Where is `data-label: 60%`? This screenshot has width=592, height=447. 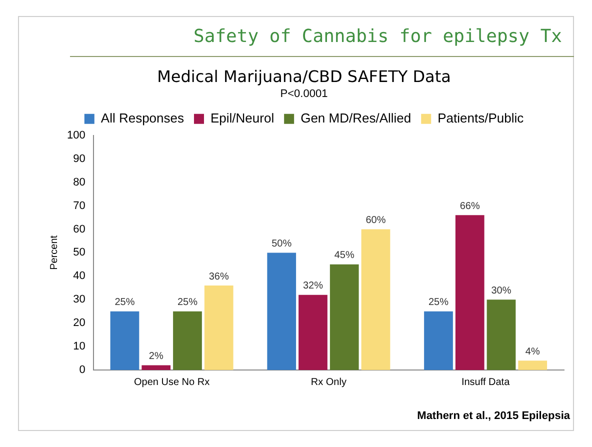
data-label: 60% is located at coordinates (376, 220).